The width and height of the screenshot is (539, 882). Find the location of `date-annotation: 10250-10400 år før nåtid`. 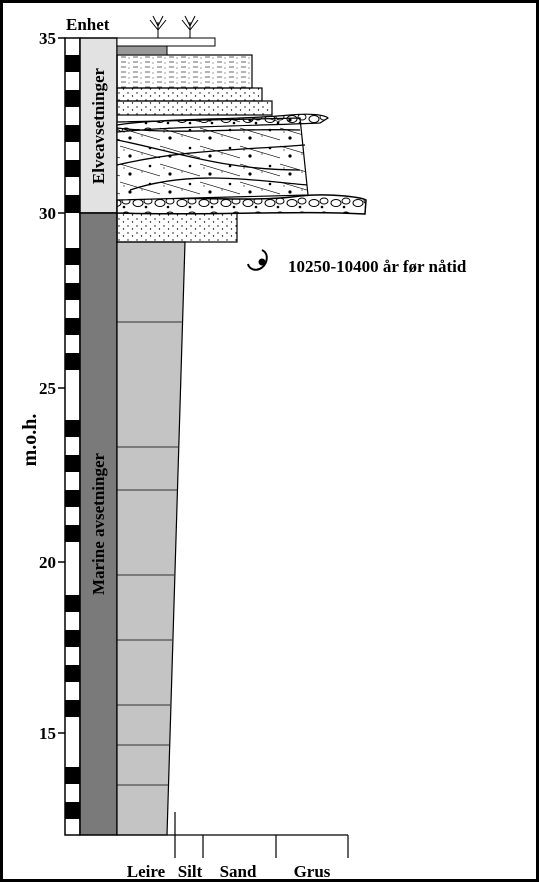

date-annotation: 10250-10400 år før nåtid is located at coordinates (377, 266).